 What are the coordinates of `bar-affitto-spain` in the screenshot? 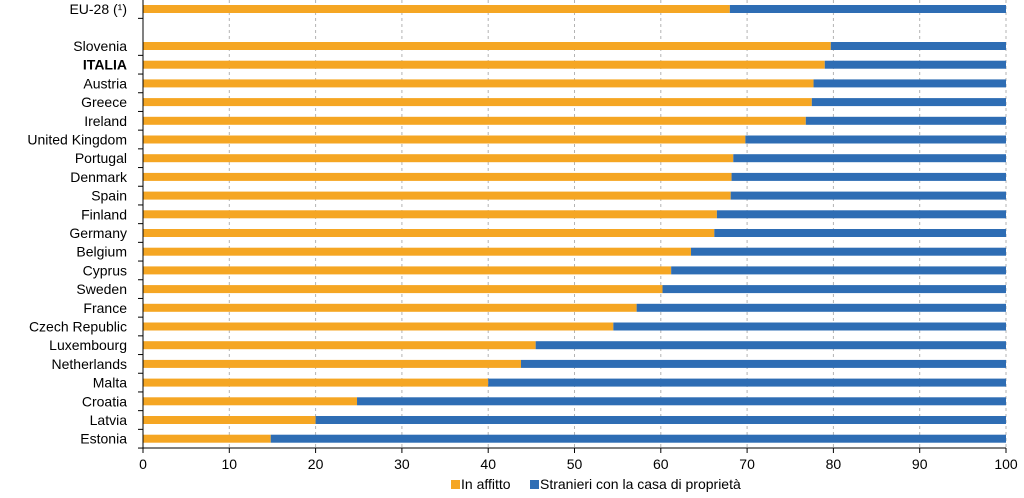 It's located at (437, 195).